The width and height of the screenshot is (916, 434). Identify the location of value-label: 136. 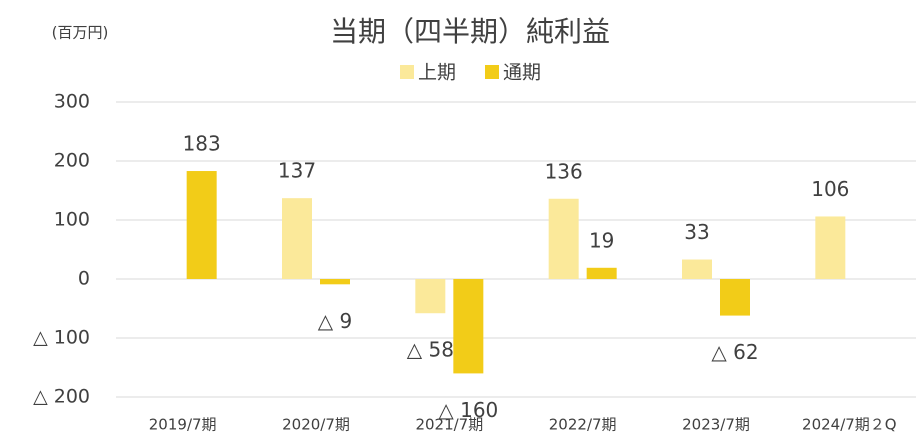
(564, 171).